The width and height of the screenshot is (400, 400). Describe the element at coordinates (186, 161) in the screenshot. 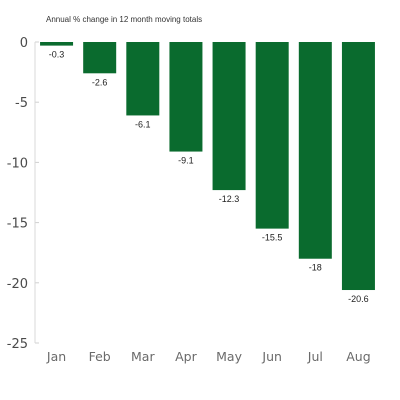

I see `data-label: -9.1` at that location.